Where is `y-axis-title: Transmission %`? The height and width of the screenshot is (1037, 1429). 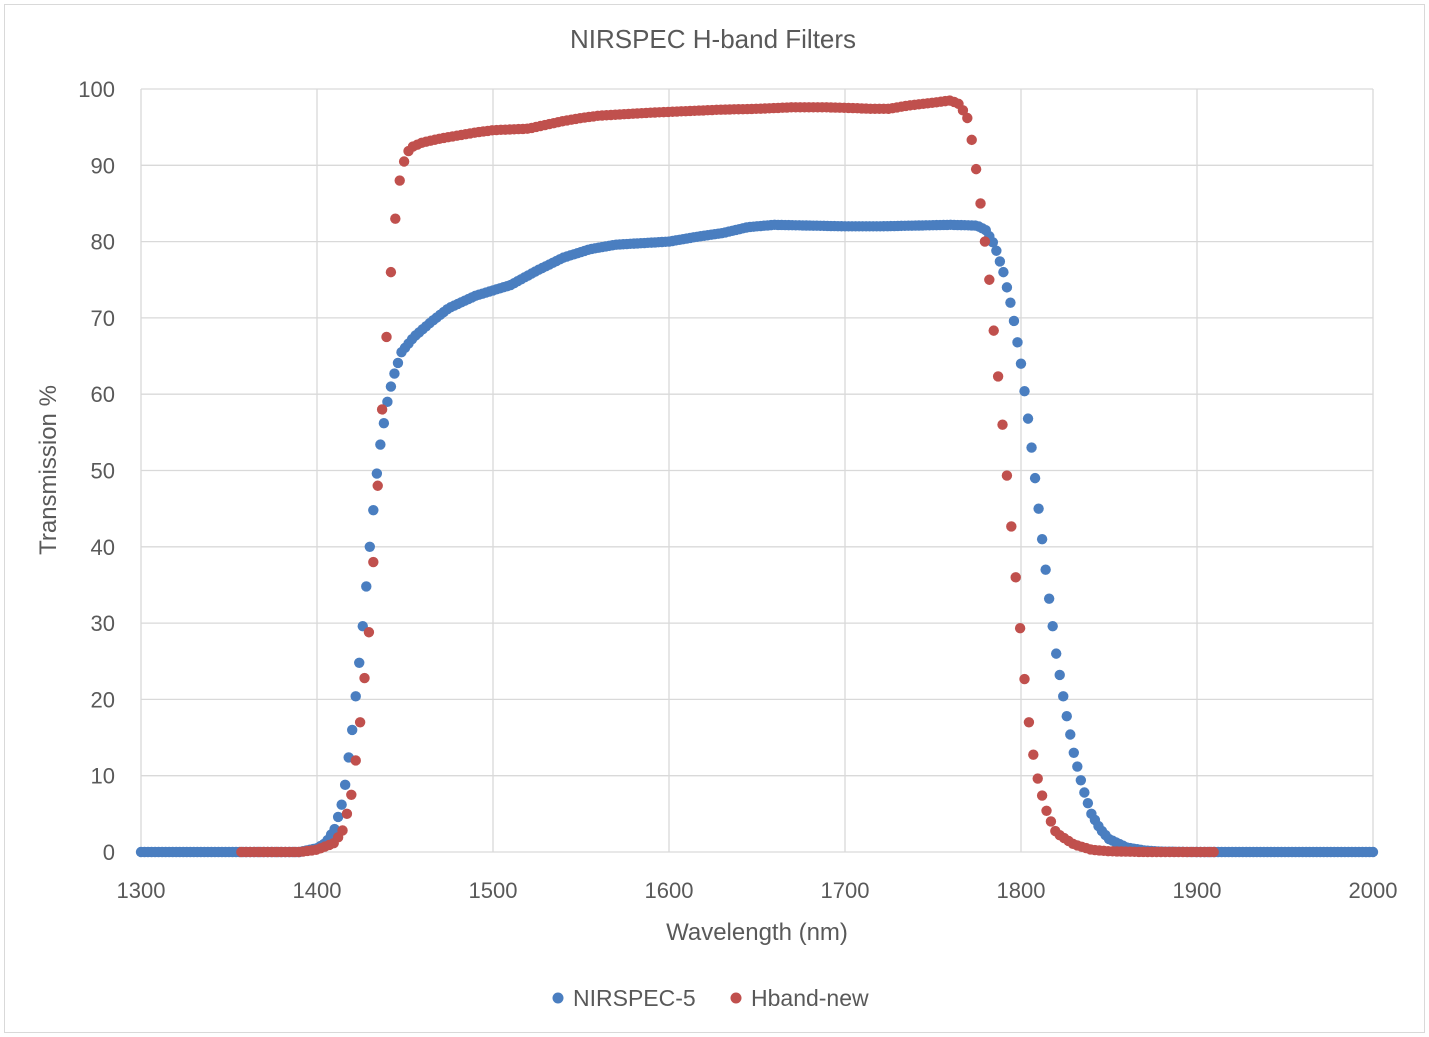 y-axis-title: Transmission % is located at coordinates (48, 470).